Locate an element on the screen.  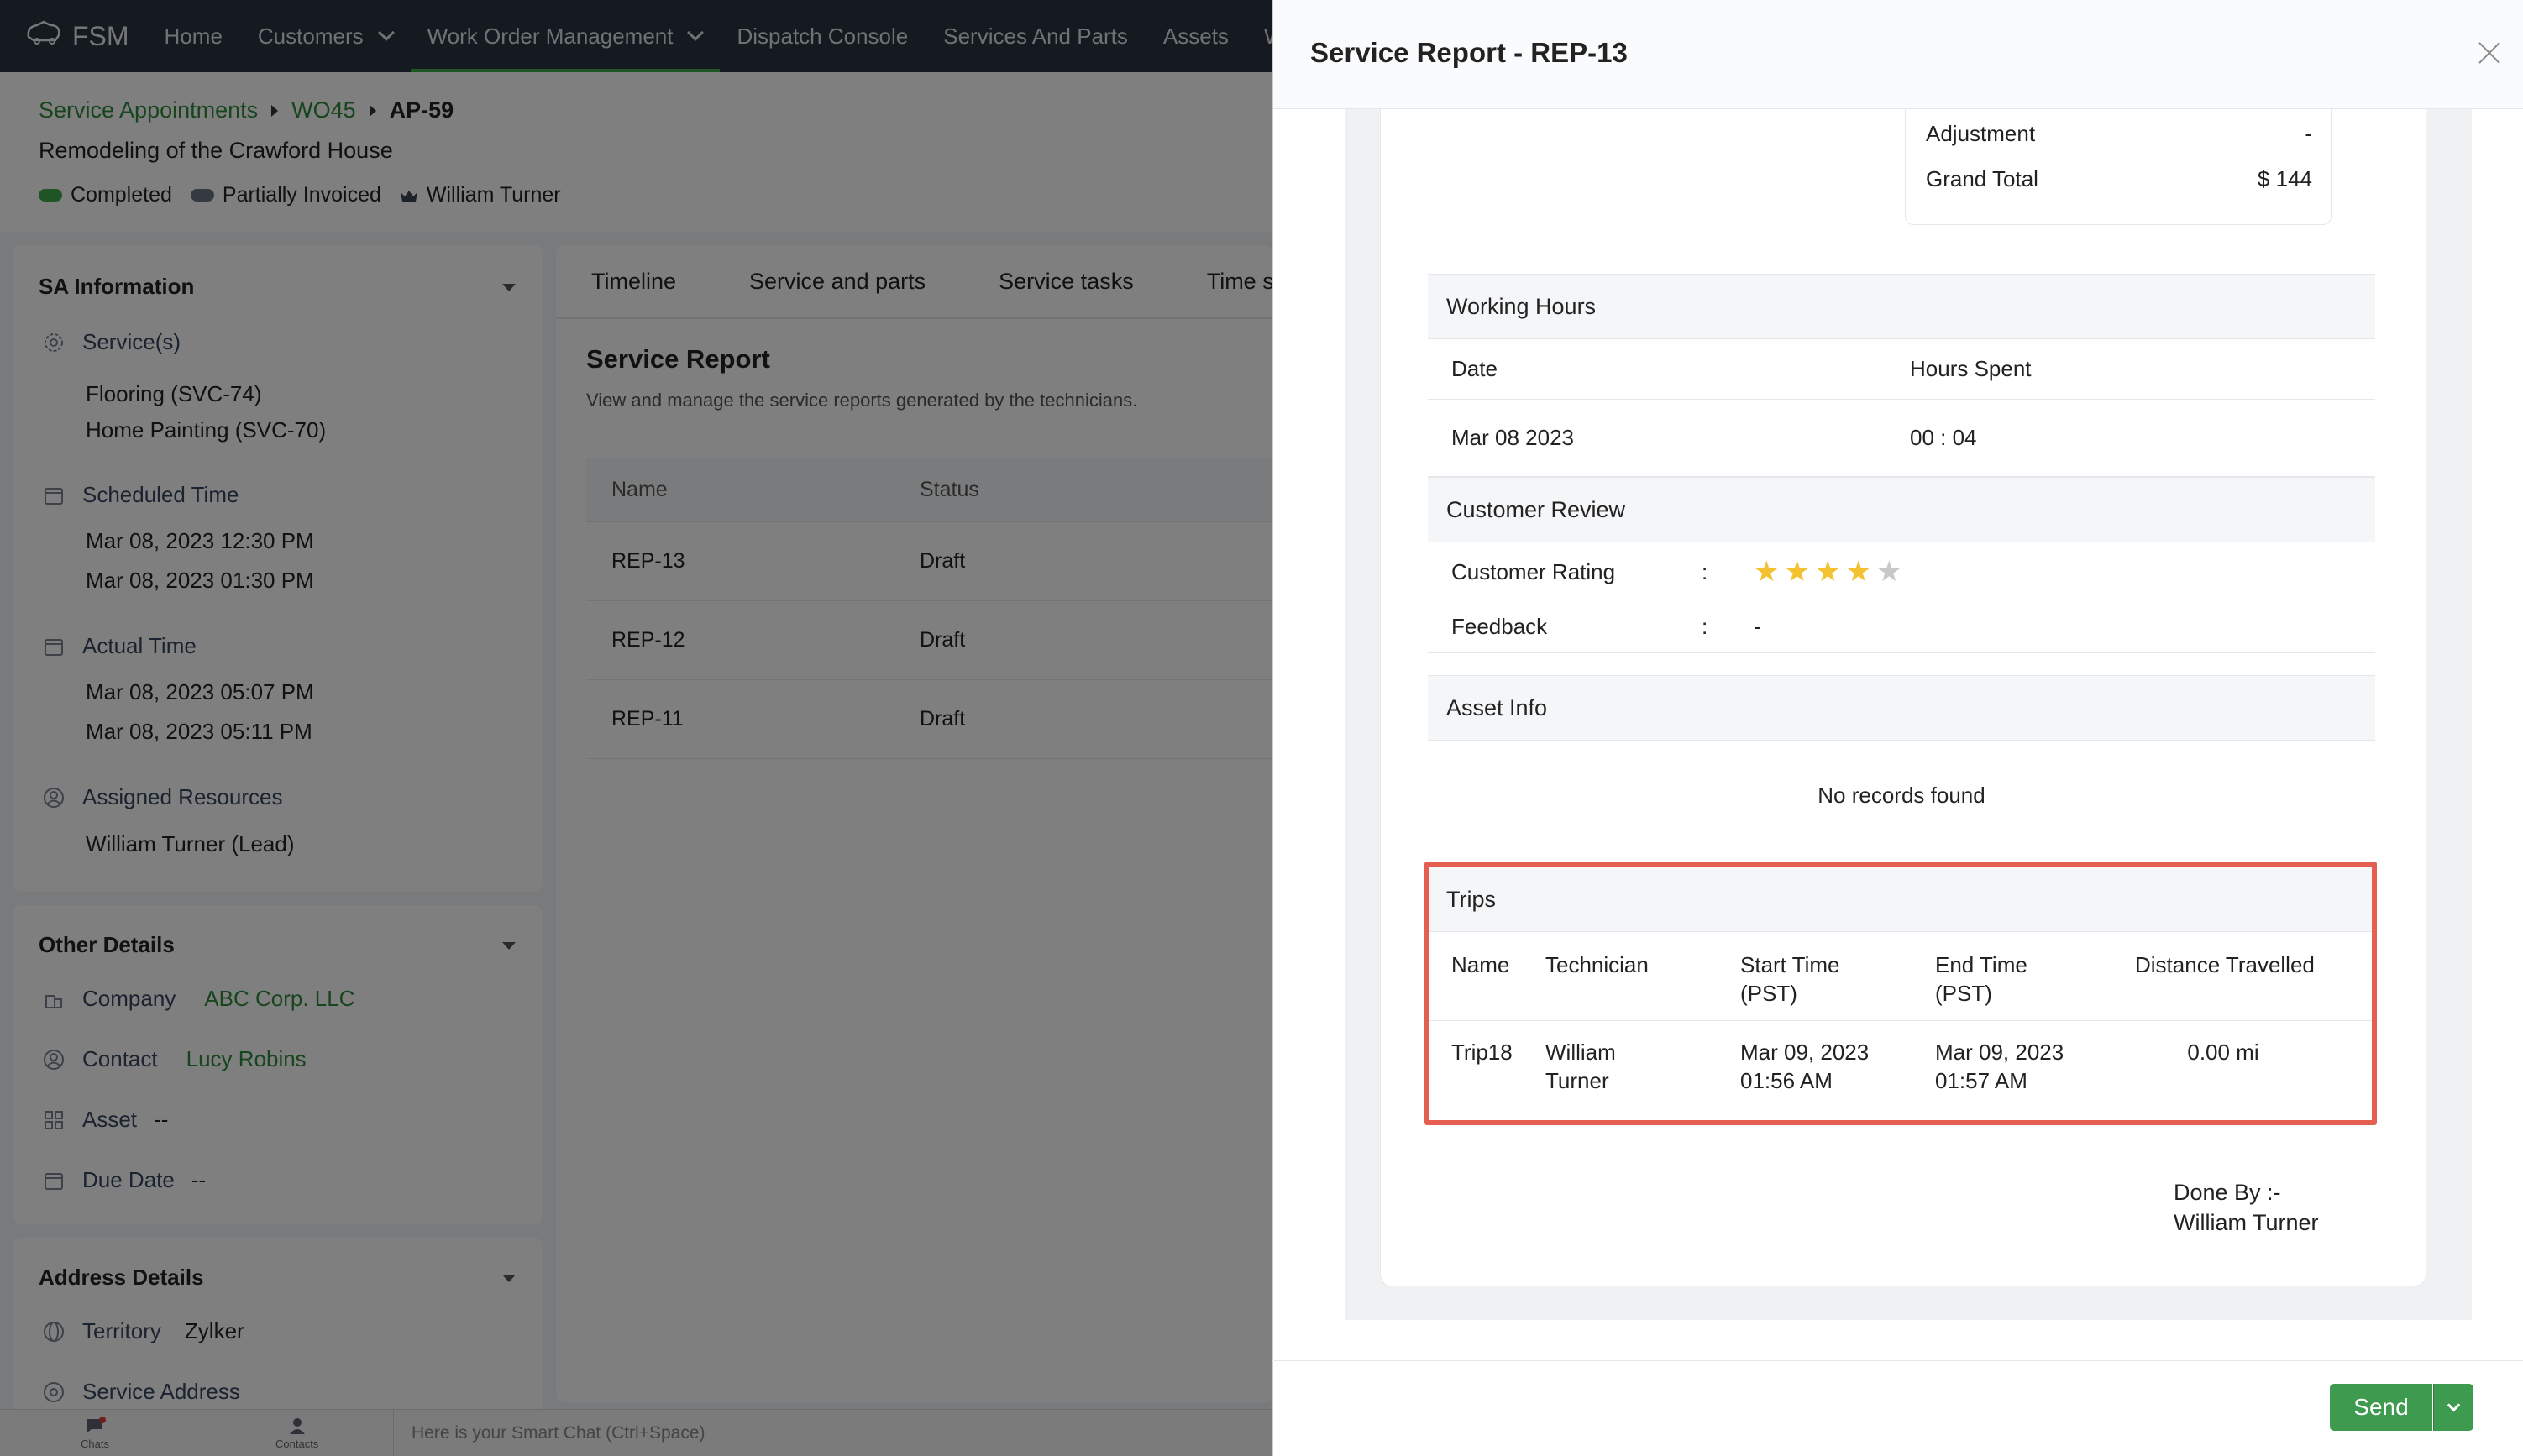
modal-header: Service Report - REP-13 is located at coordinates (1898, 54).